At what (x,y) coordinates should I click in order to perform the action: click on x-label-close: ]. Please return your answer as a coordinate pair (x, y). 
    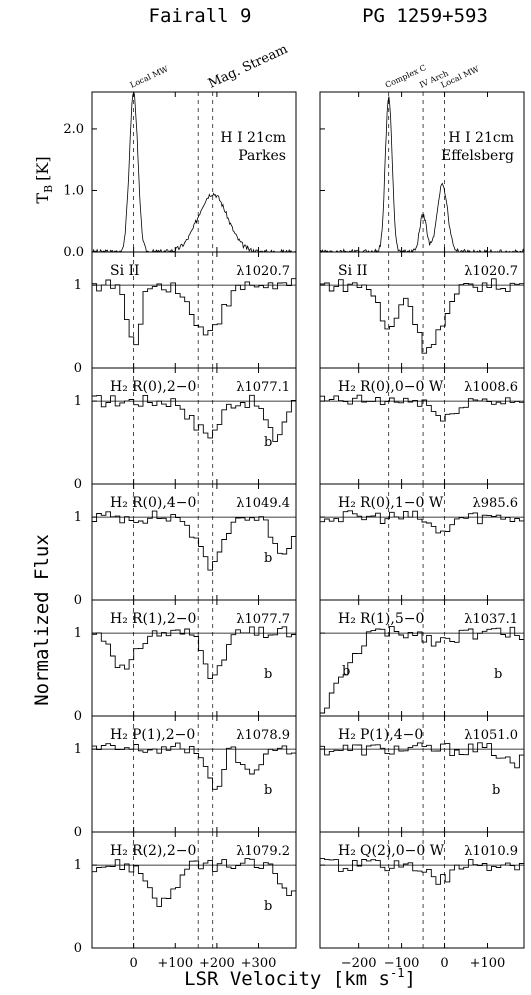
    Looking at the image, I should click on (409, 979).